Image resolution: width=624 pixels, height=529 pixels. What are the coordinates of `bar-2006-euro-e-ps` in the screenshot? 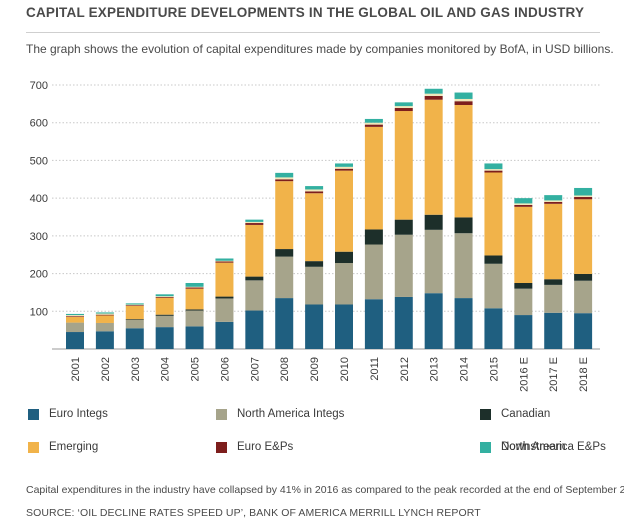 It's located at (224, 262).